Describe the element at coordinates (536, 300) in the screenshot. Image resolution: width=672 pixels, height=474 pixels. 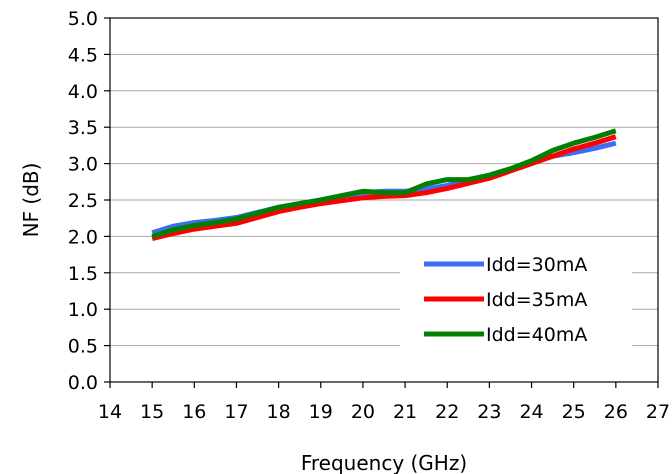
I see `legend-label: Idd=35mA` at that location.